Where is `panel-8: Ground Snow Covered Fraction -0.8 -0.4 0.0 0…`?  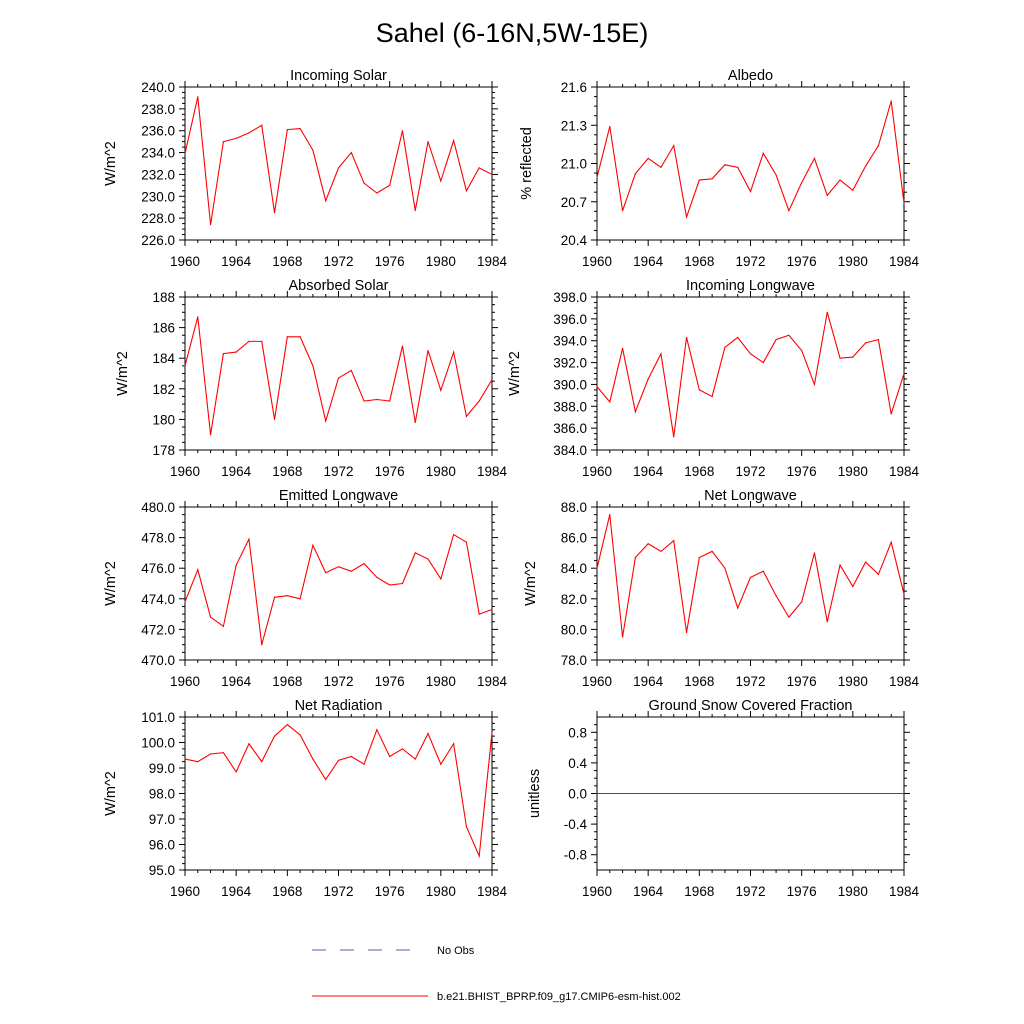
panel-8: Ground Snow Covered Fraction -0.8 -0.4 0.0 0… is located at coordinates (723, 798).